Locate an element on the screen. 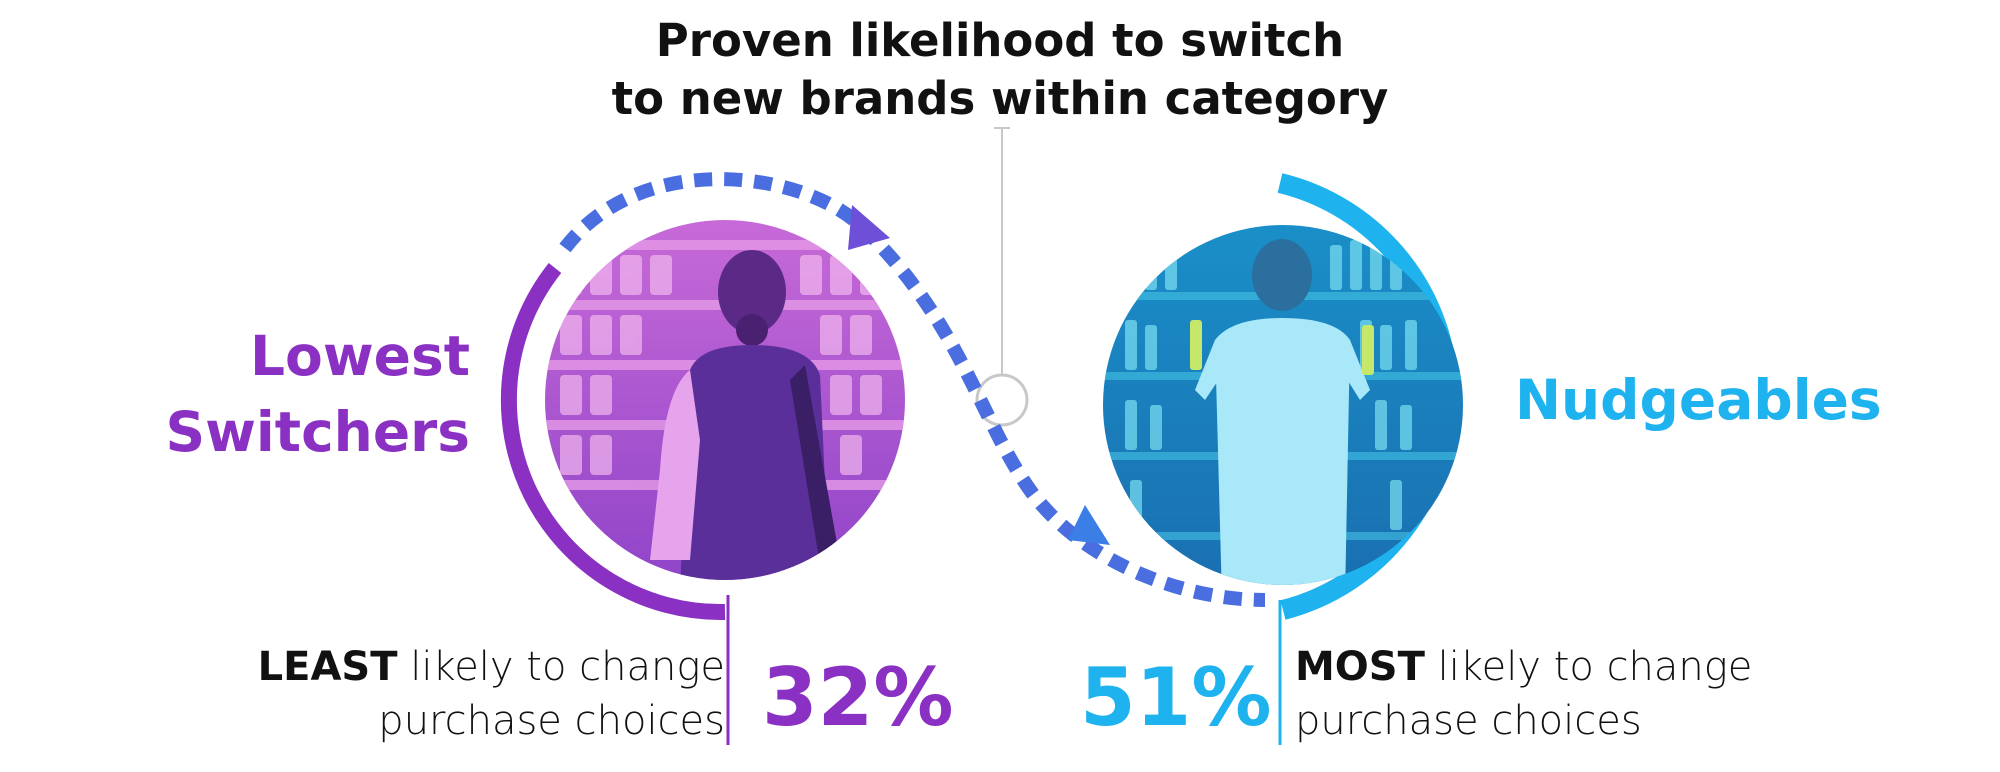  description-line-1: LEAST likely to change is located at coordinates (491, 667).